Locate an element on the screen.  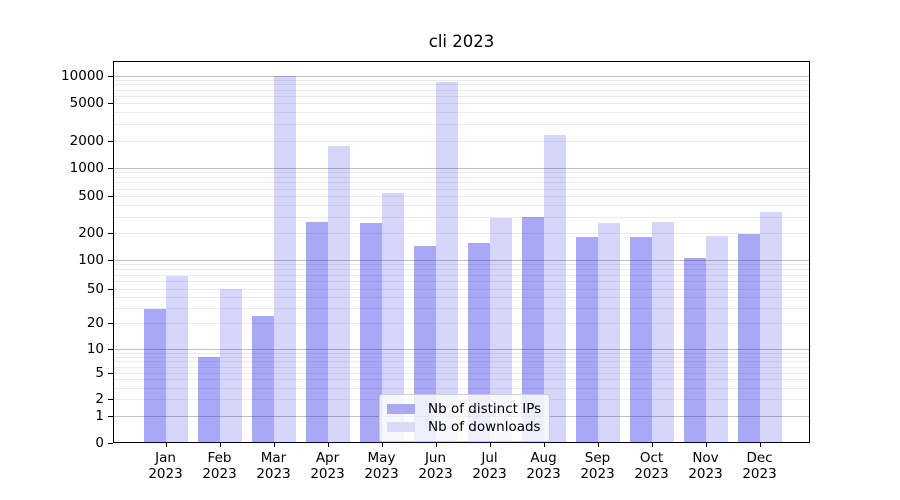
legend: Nb of distinct IPs Nb of downloads is located at coordinates (465, 418).